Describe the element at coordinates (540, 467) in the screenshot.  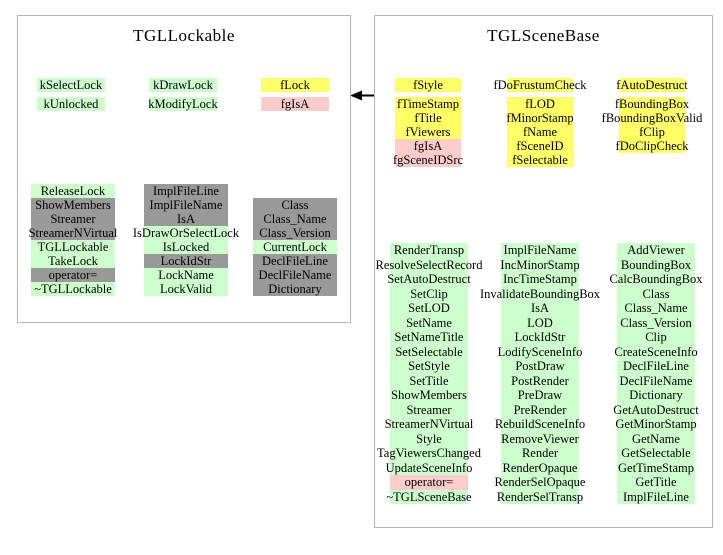
I see `method-cell: RenderOpaque` at that location.